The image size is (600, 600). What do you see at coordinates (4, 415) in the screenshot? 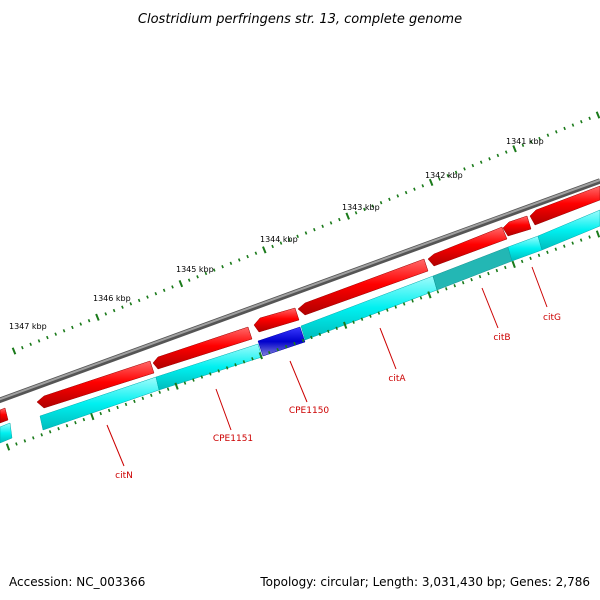
I see `forward-cds-edge` at bounding box center [4, 415].